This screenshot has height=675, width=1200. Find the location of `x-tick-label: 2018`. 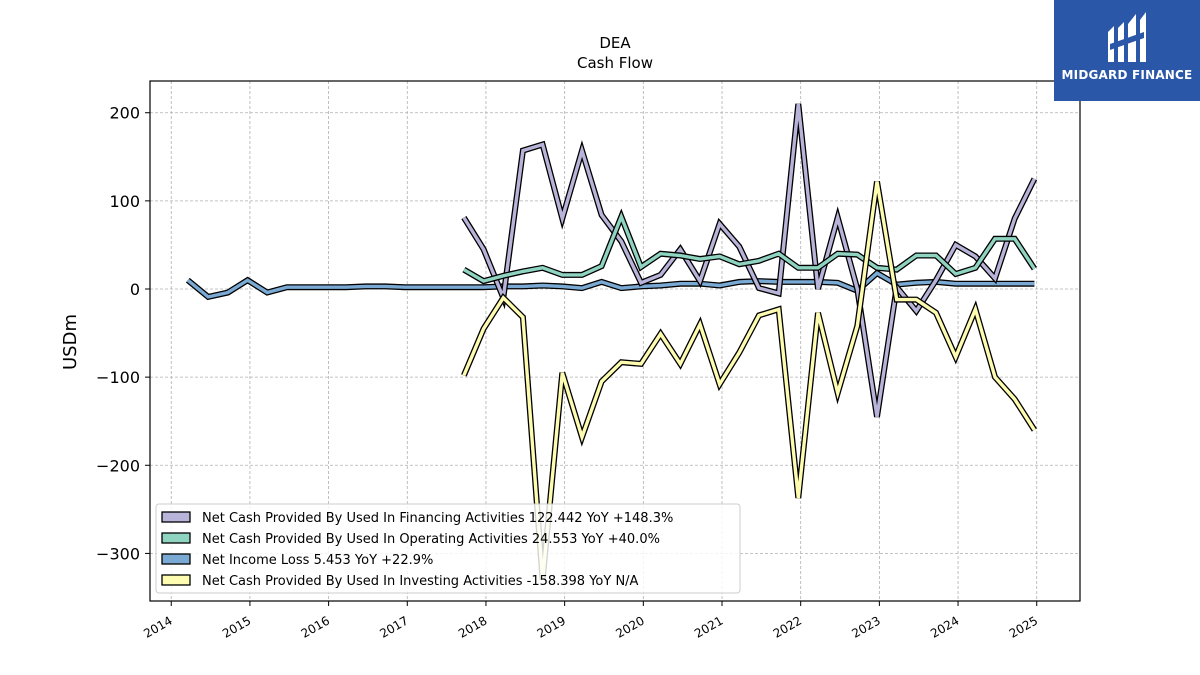

x-tick-label: 2018 is located at coordinates (472, 626).